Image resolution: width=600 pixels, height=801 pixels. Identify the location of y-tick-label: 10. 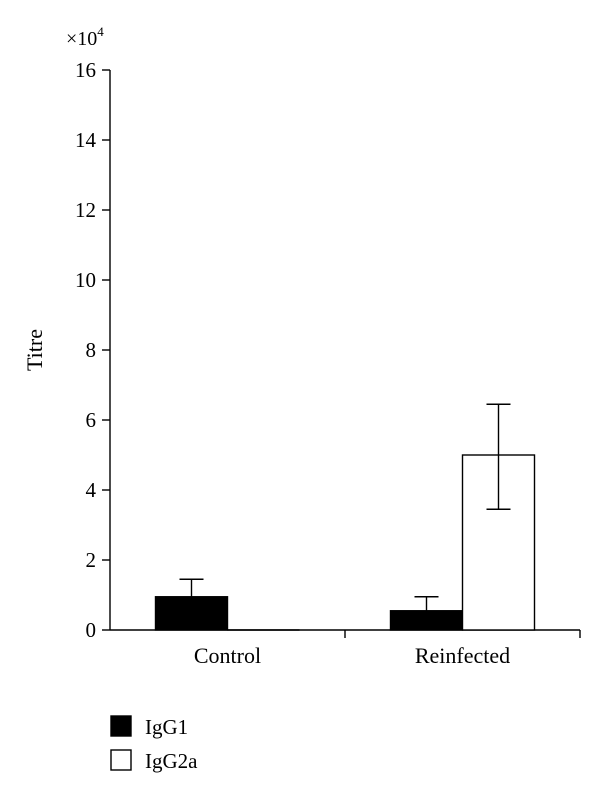
(85, 280).